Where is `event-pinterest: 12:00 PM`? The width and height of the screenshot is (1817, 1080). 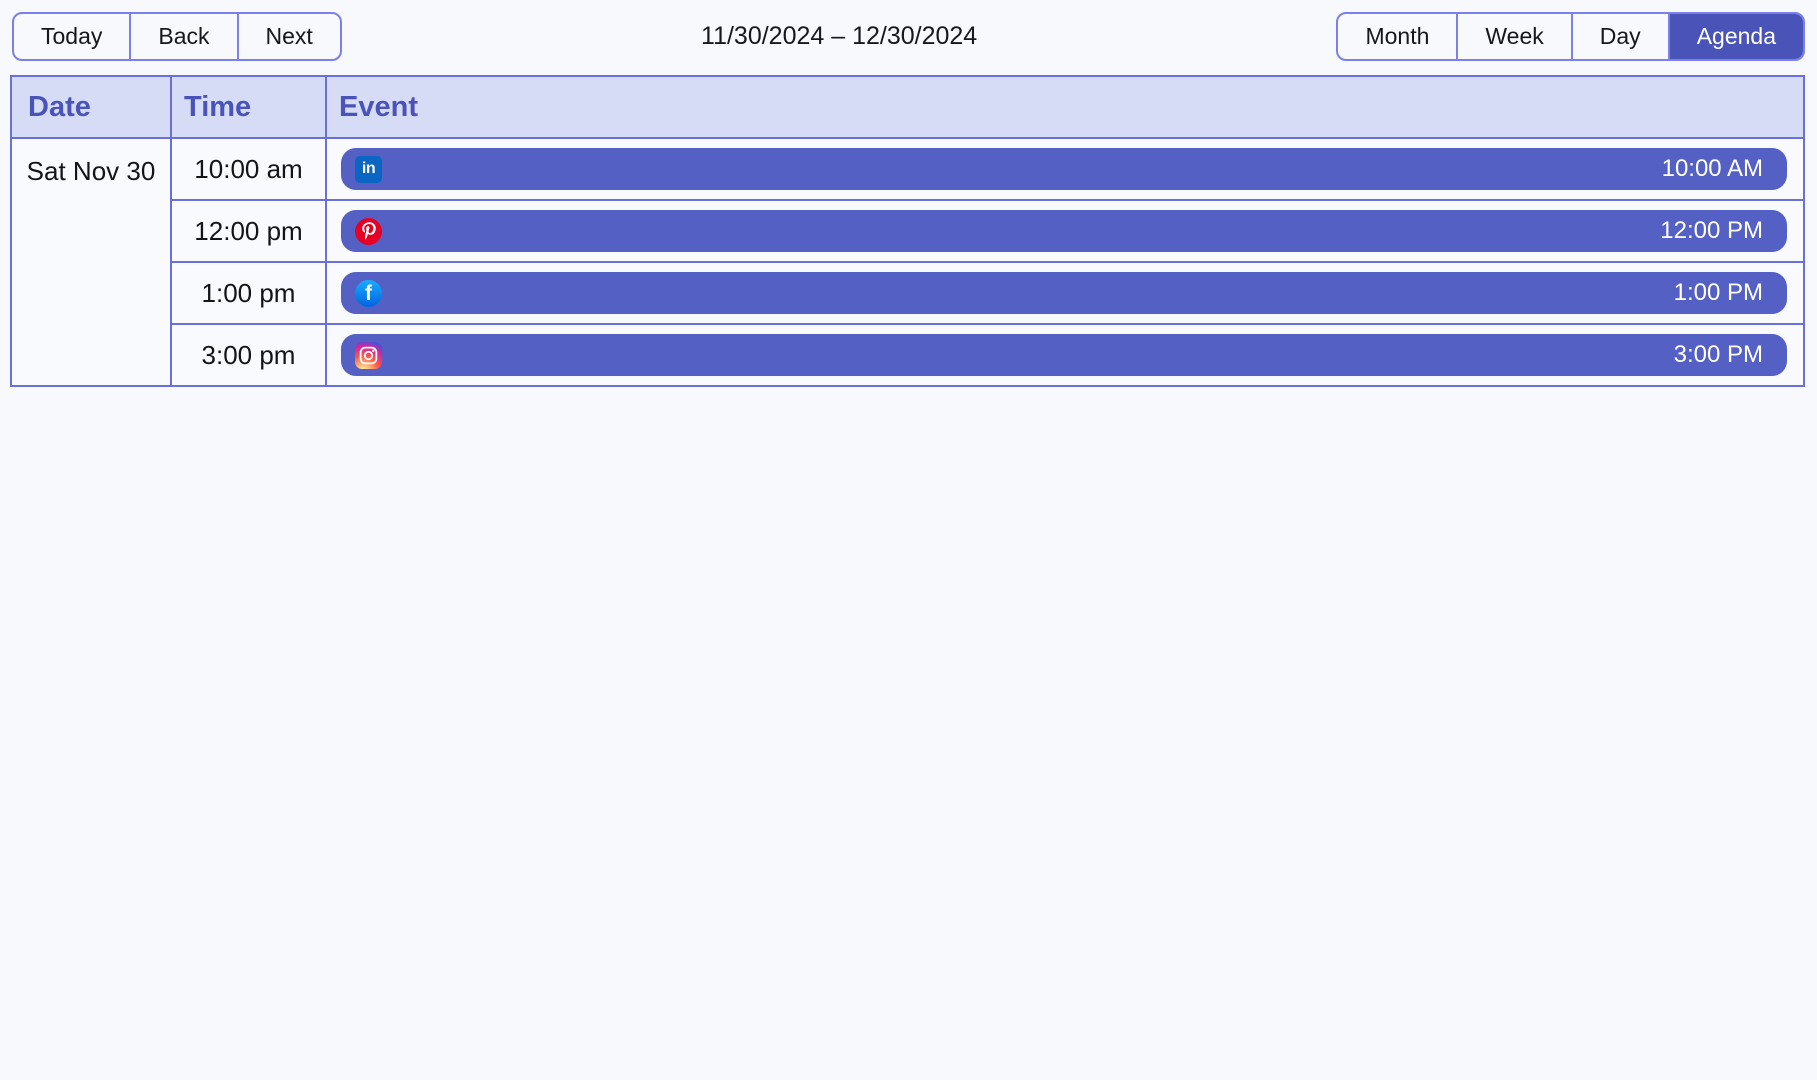
event-pinterest: 12:00 PM is located at coordinates (1064, 231).